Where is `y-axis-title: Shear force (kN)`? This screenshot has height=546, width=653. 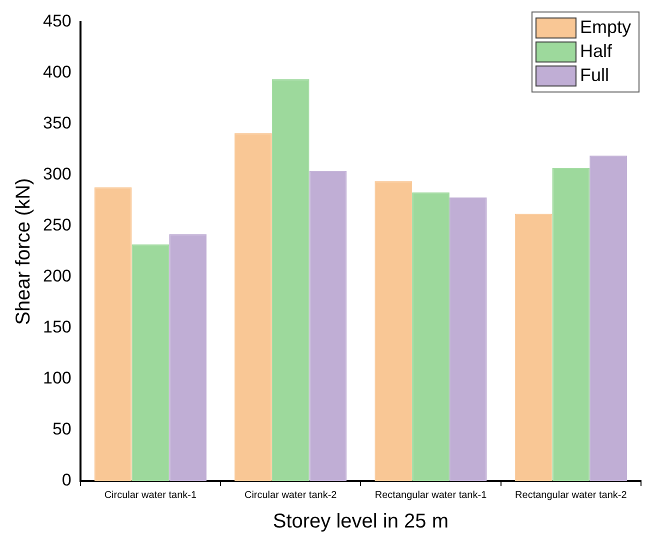
y-axis-title: Shear force (kN) is located at coordinates (23, 251).